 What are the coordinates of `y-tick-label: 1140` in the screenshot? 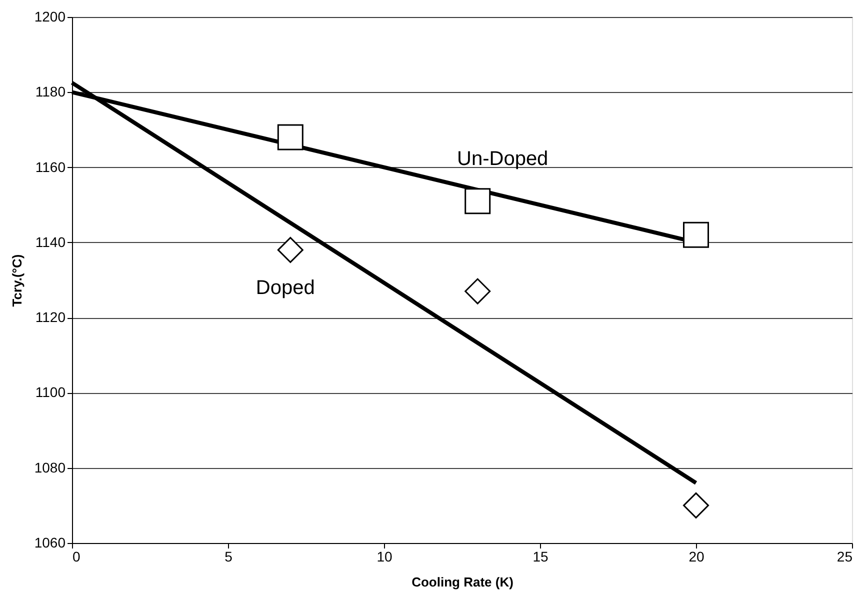 It's located at (50, 242).